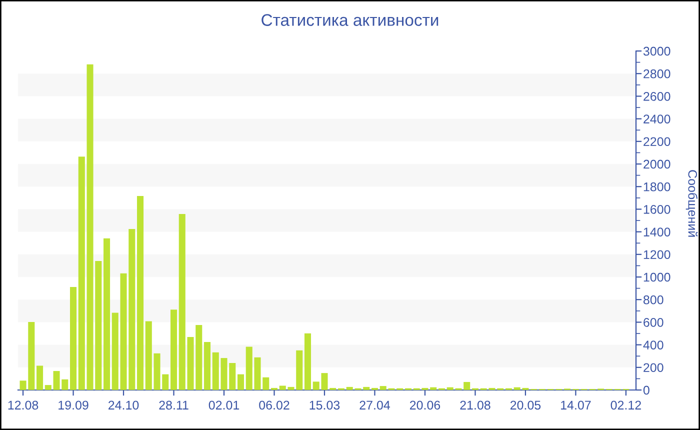 This screenshot has height=430, width=700. Describe the element at coordinates (475, 405) in the screenshot. I see `x-tick-label: 21.08` at that location.